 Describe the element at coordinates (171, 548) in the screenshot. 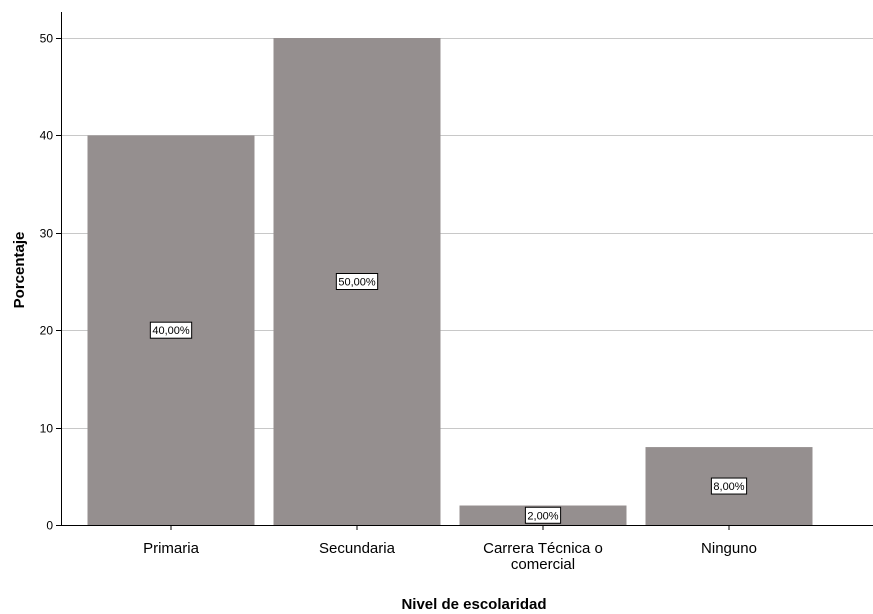

I see `x-tick-label-1: Primaria` at that location.